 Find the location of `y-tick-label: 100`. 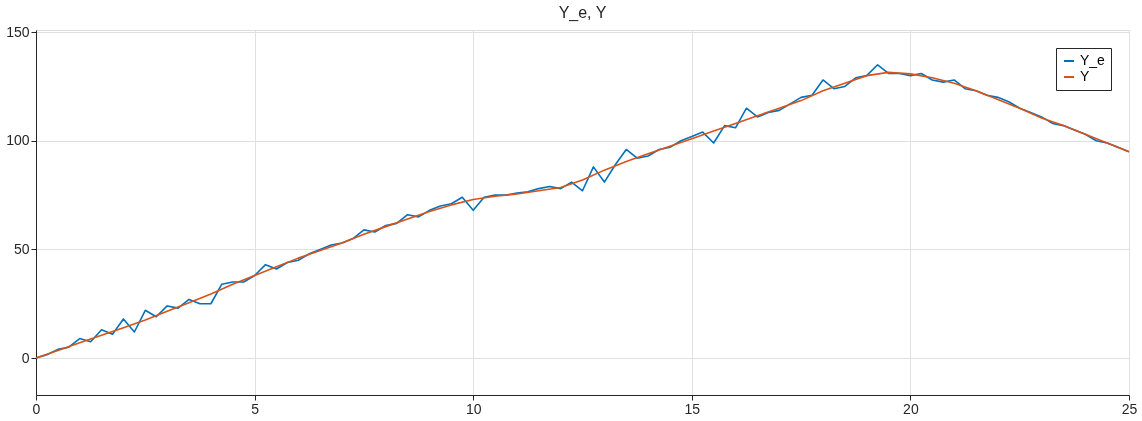

y-tick-label: 100 is located at coordinates (18, 140).